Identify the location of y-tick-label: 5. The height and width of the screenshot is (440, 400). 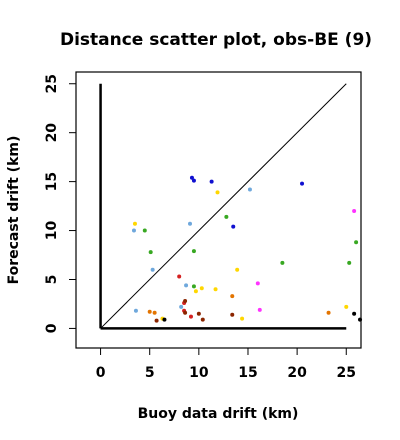
(52, 280).